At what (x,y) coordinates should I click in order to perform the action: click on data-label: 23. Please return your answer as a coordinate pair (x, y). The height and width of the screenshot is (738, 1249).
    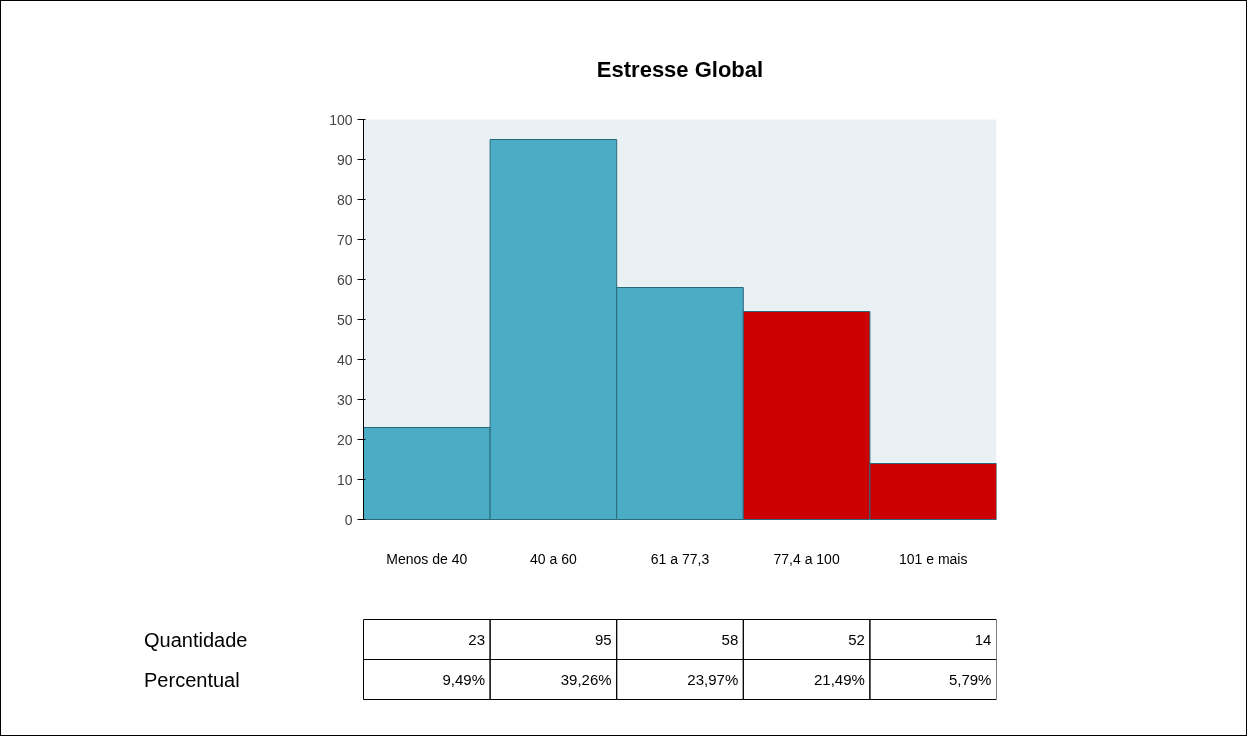
    Looking at the image, I should click on (477, 639).